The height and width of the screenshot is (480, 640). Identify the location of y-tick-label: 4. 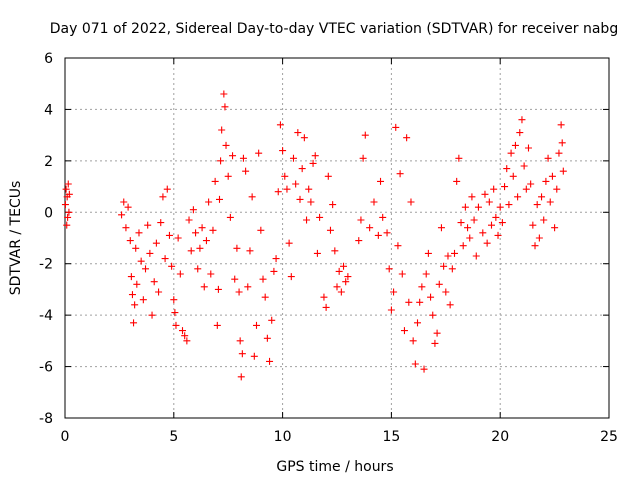
(48, 110).